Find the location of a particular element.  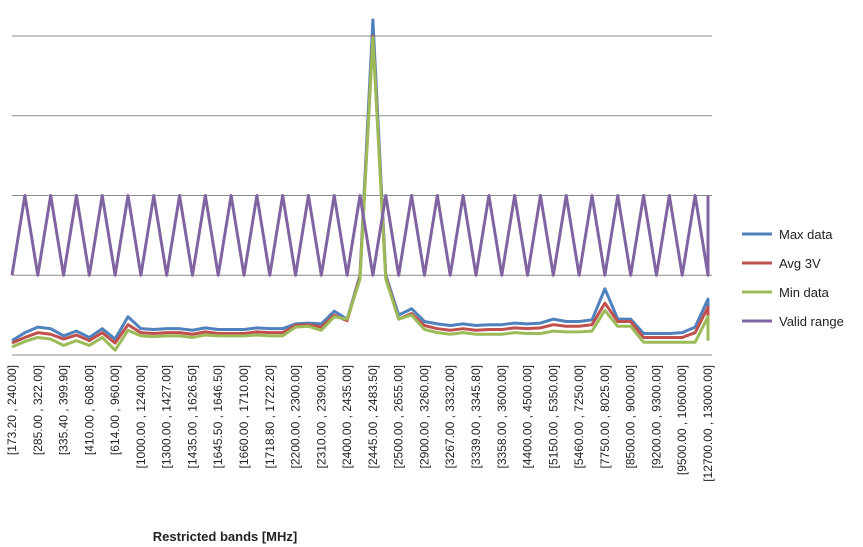

x-tick-label: [3358.00 , 3600.00] is located at coordinates (502, 416).